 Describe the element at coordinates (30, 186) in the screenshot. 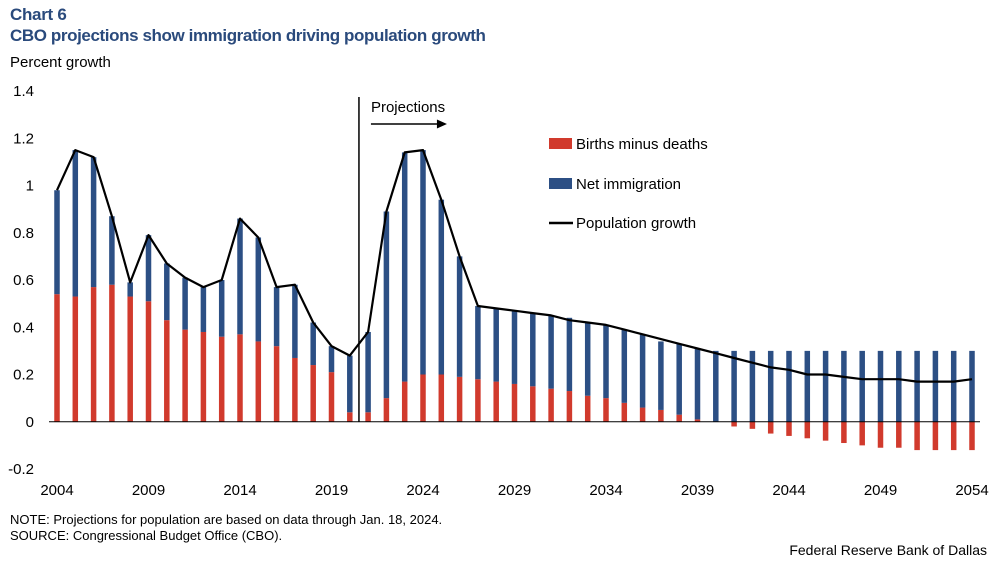

I see `y-tick-label: 1` at that location.